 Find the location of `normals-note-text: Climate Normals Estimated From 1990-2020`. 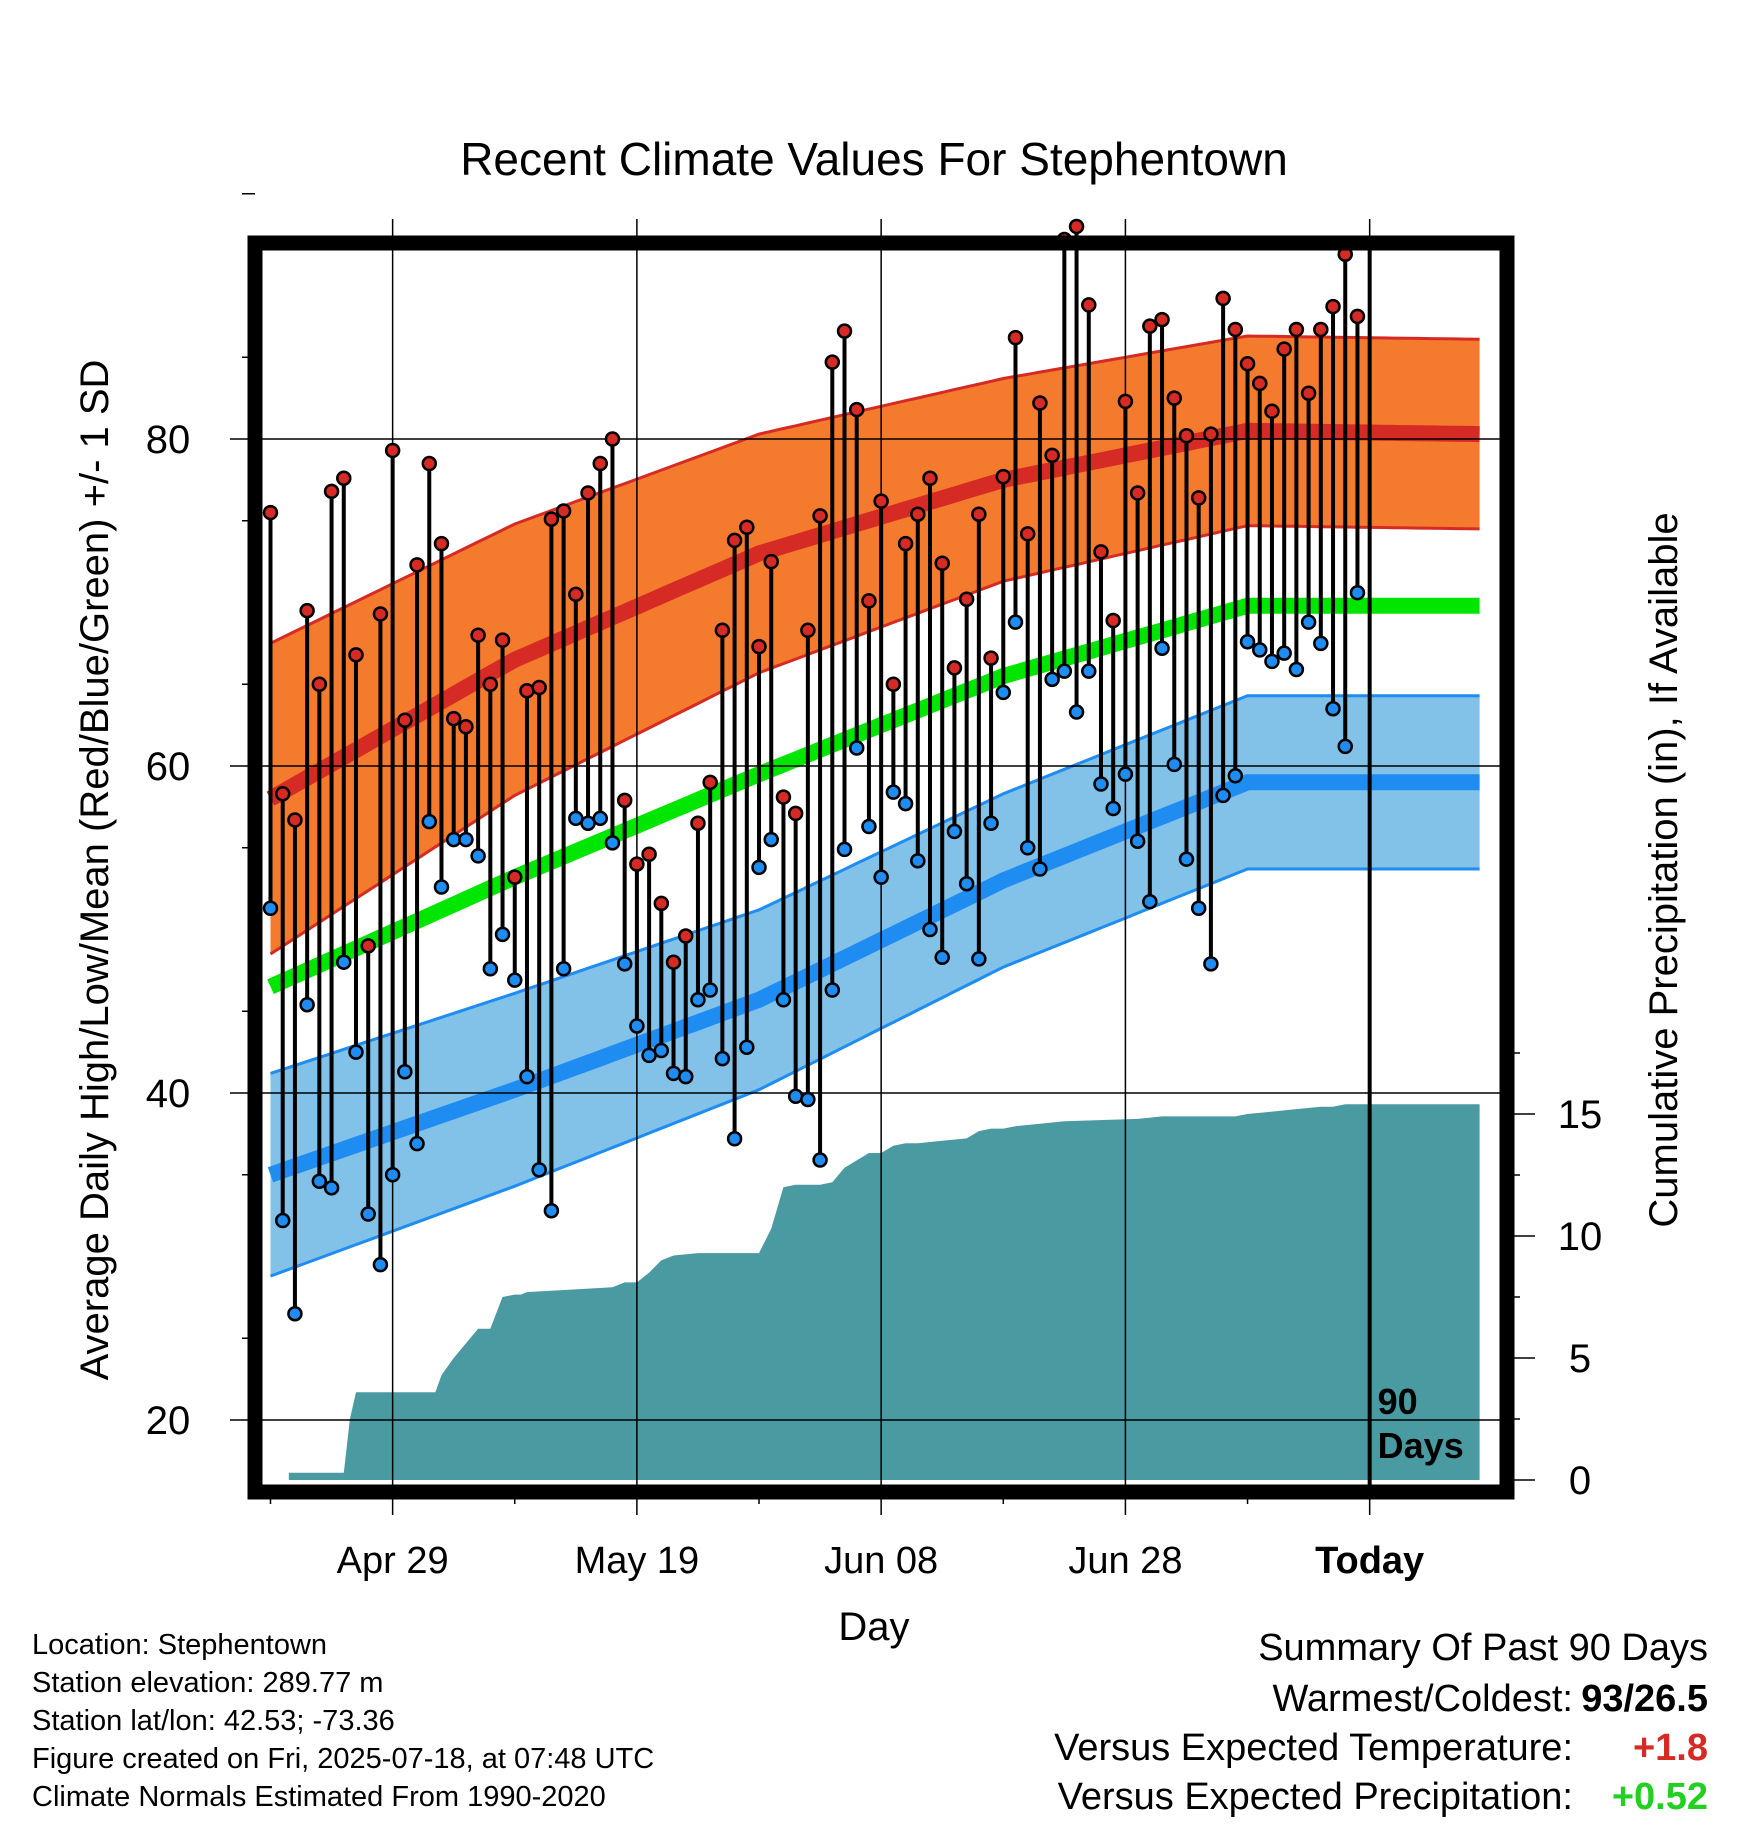

normals-note-text: Climate Normals Estimated From 1990-2020 is located at coordinates (319, 1797).